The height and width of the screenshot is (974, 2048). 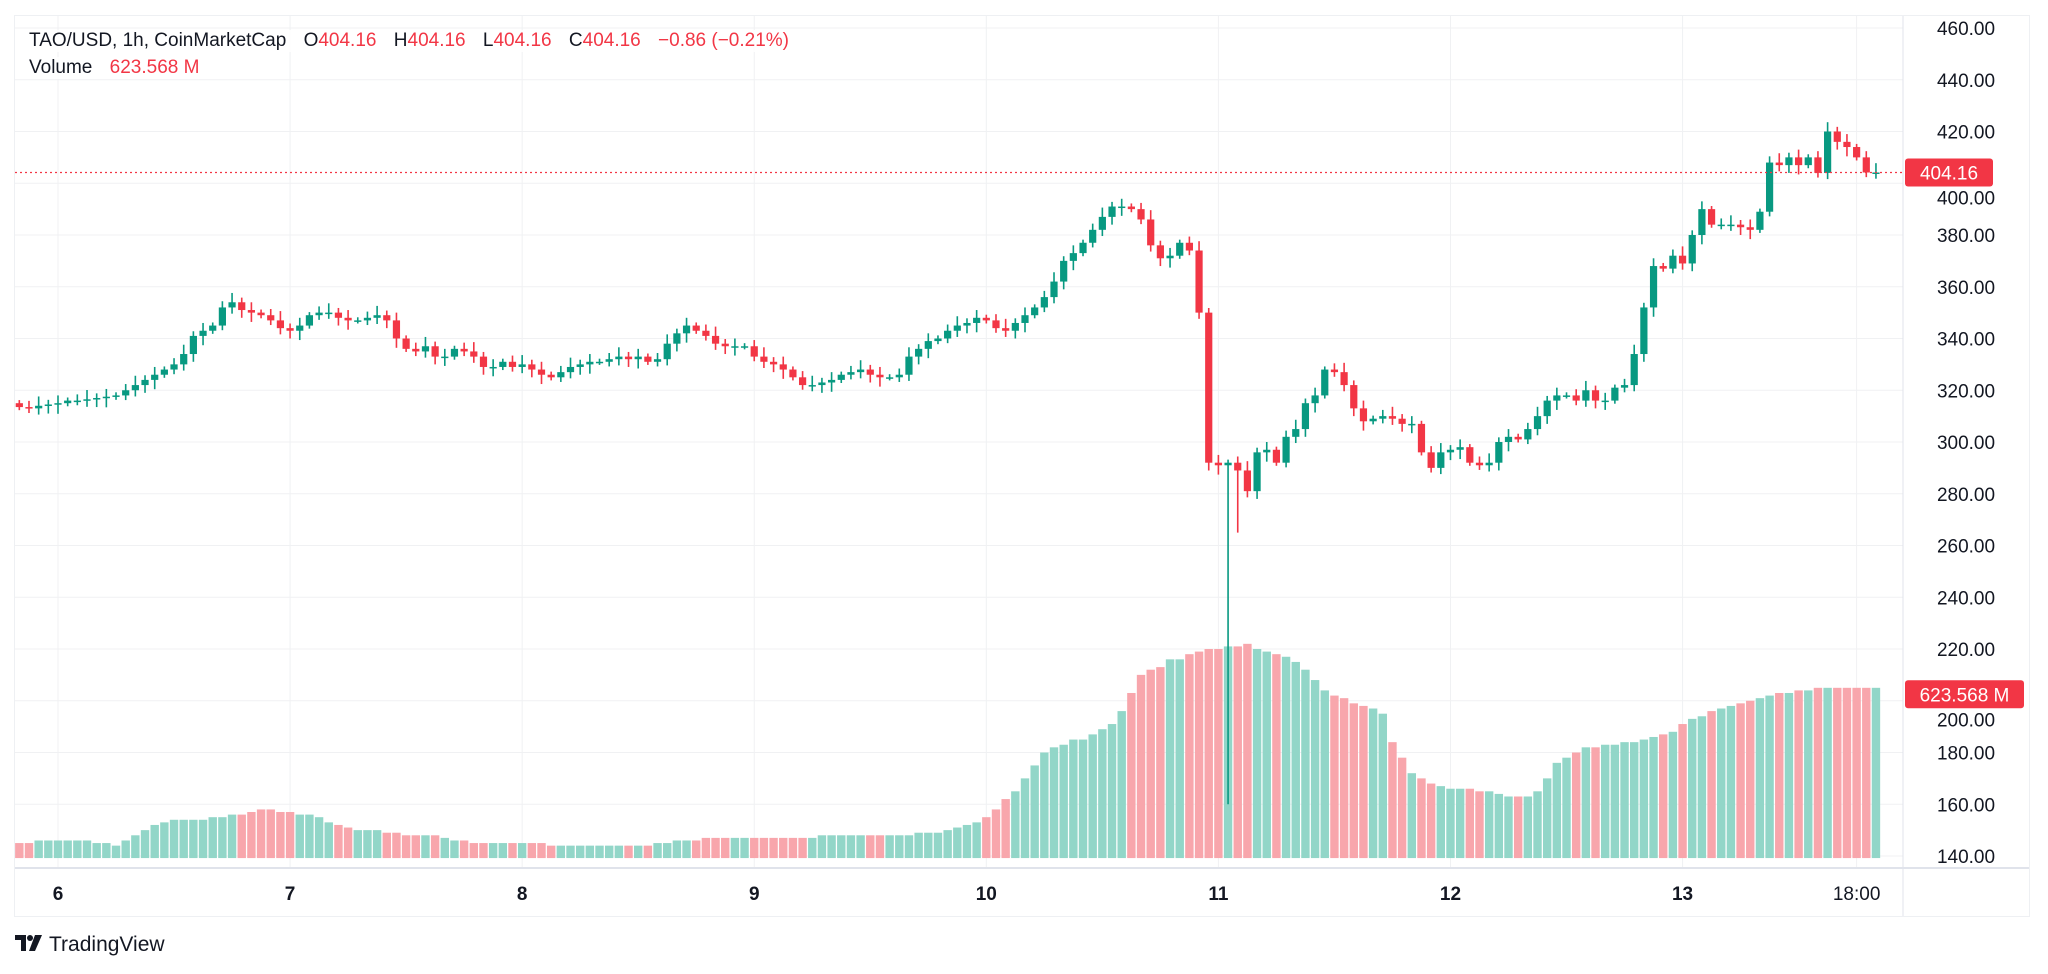 I want to click on x-tick-label: 11, so click(x=1218, y=894).